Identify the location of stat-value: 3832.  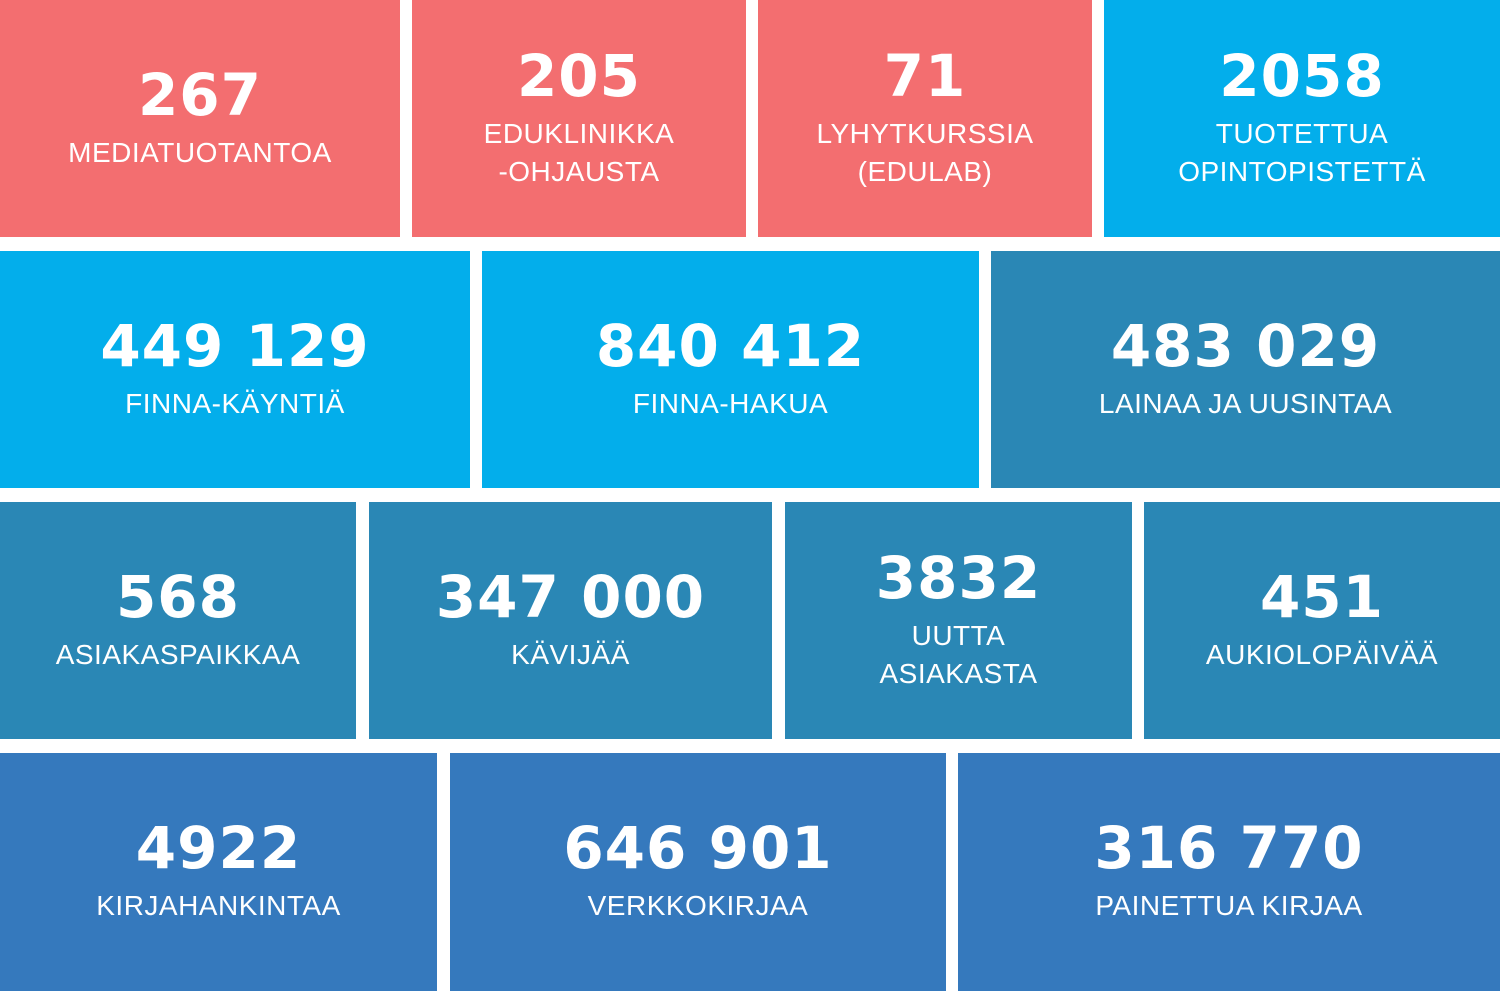
(958, 577).